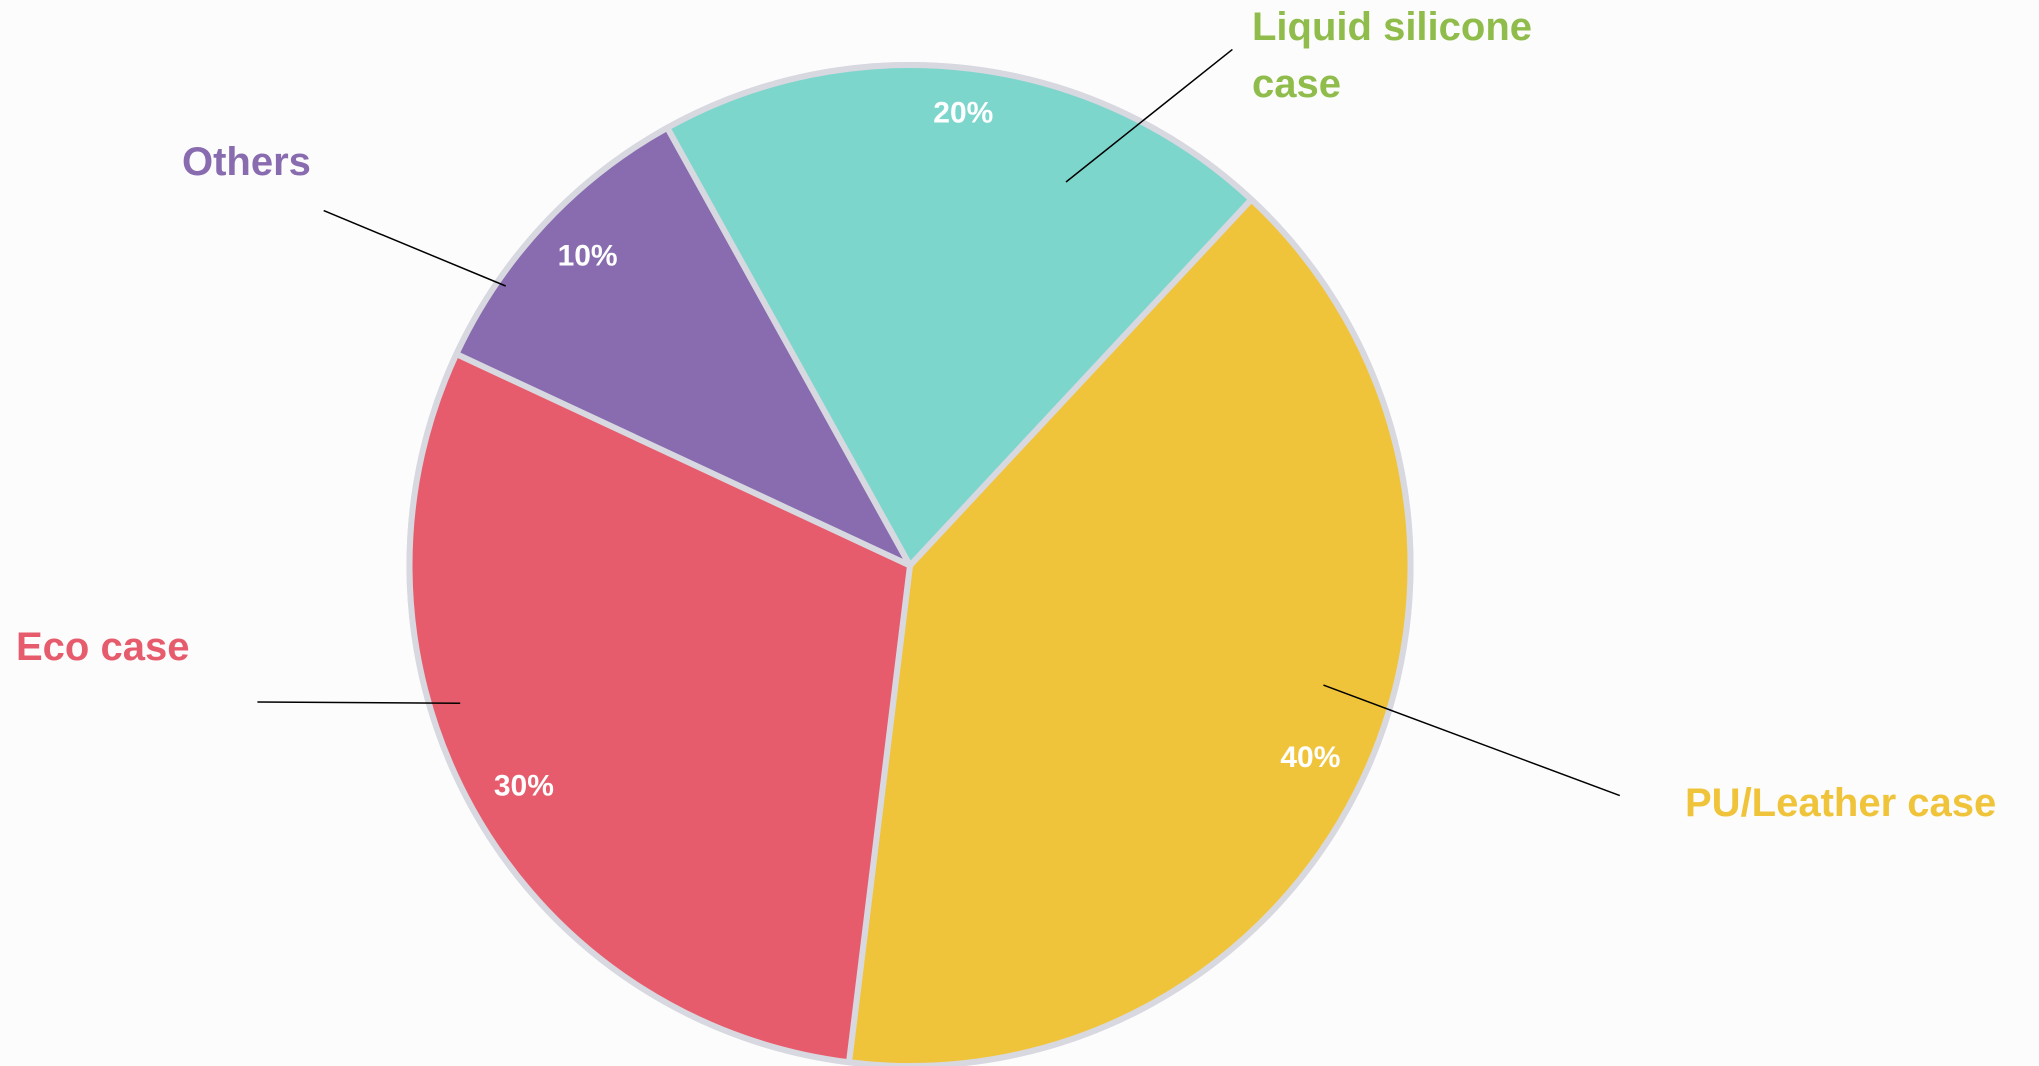  What do you see at coordinates (963, 112) in the screenshot?
I see `value-label: 20%` at bounding box center [963, 112].